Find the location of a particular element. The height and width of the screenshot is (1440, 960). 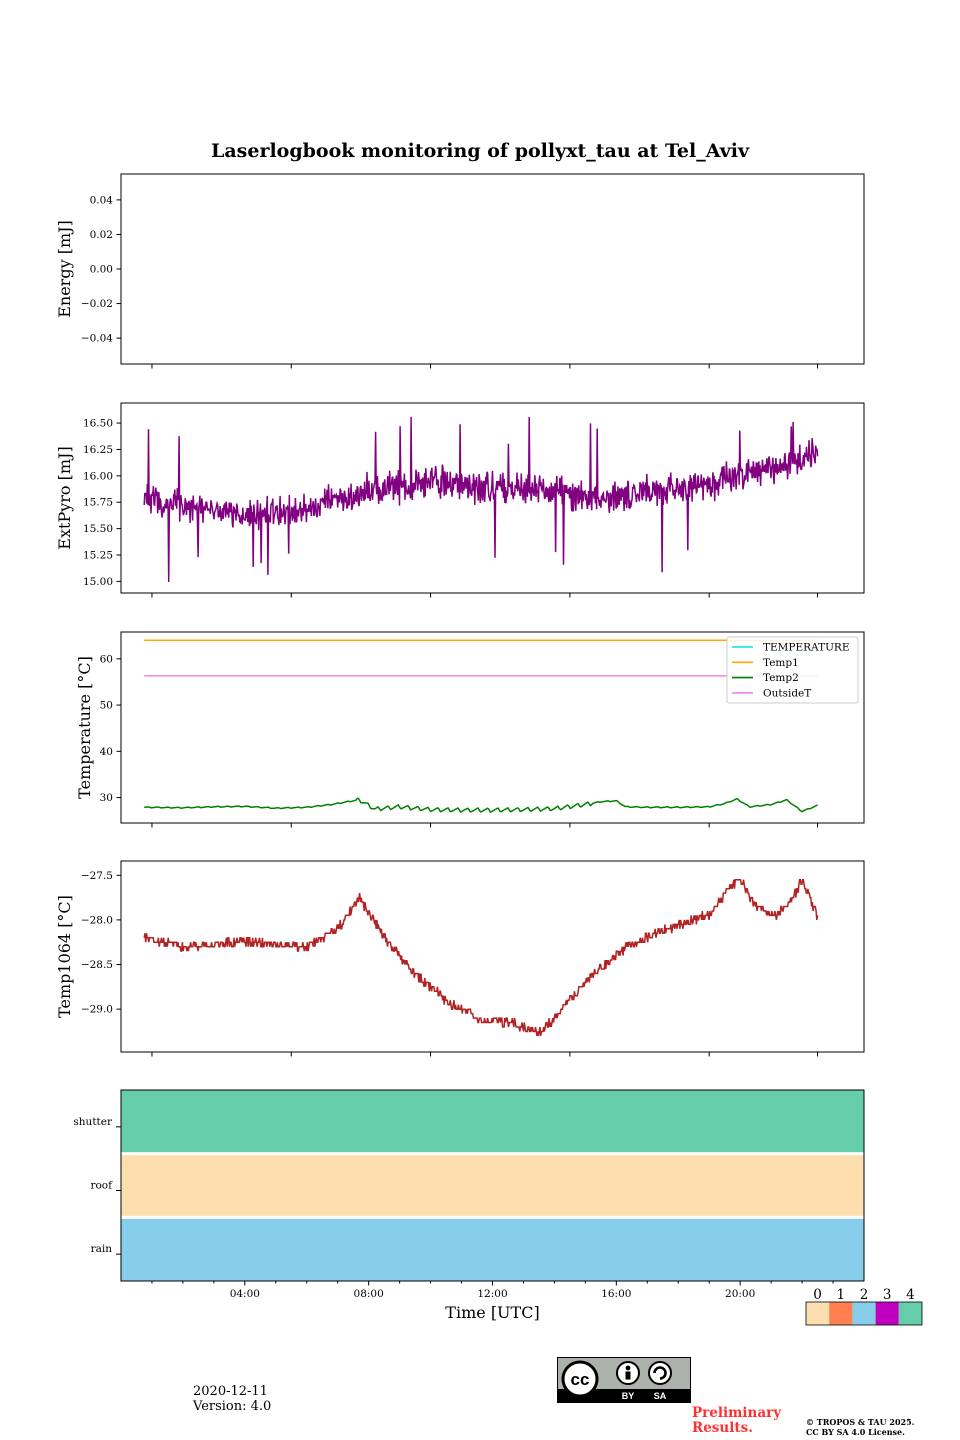

ytick-label: 16.00 is located at coordinates (98, 476).